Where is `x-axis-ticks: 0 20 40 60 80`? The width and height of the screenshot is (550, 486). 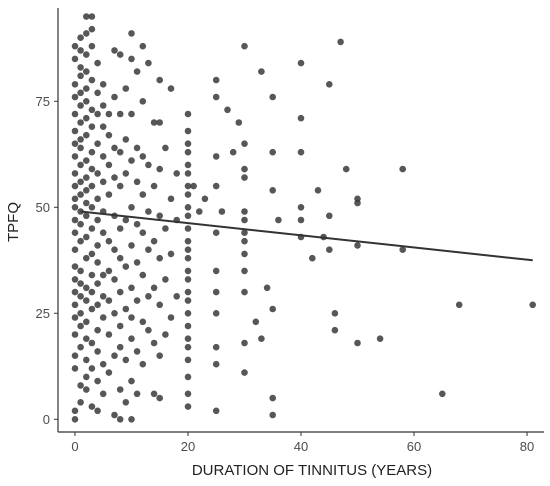 x-axis-ticks: 0 20 40 60 80 is located at coordinates (302, 443).